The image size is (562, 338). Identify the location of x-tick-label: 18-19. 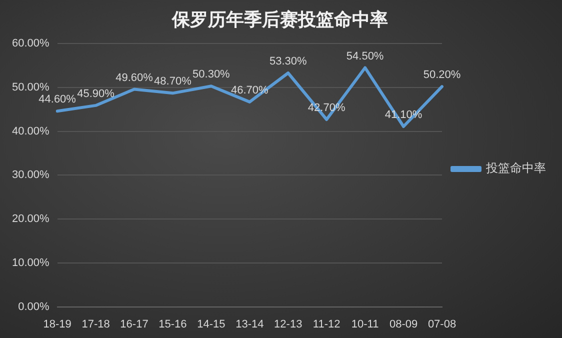
(57, 324).